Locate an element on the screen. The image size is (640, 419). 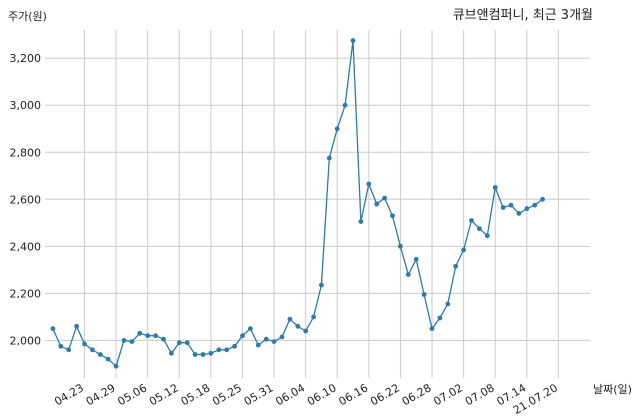
y-axis-tick-labels: 2,000 2,200 2,400 2,600 2,800 3,000 3,200 is located at coordinates (26, 199).